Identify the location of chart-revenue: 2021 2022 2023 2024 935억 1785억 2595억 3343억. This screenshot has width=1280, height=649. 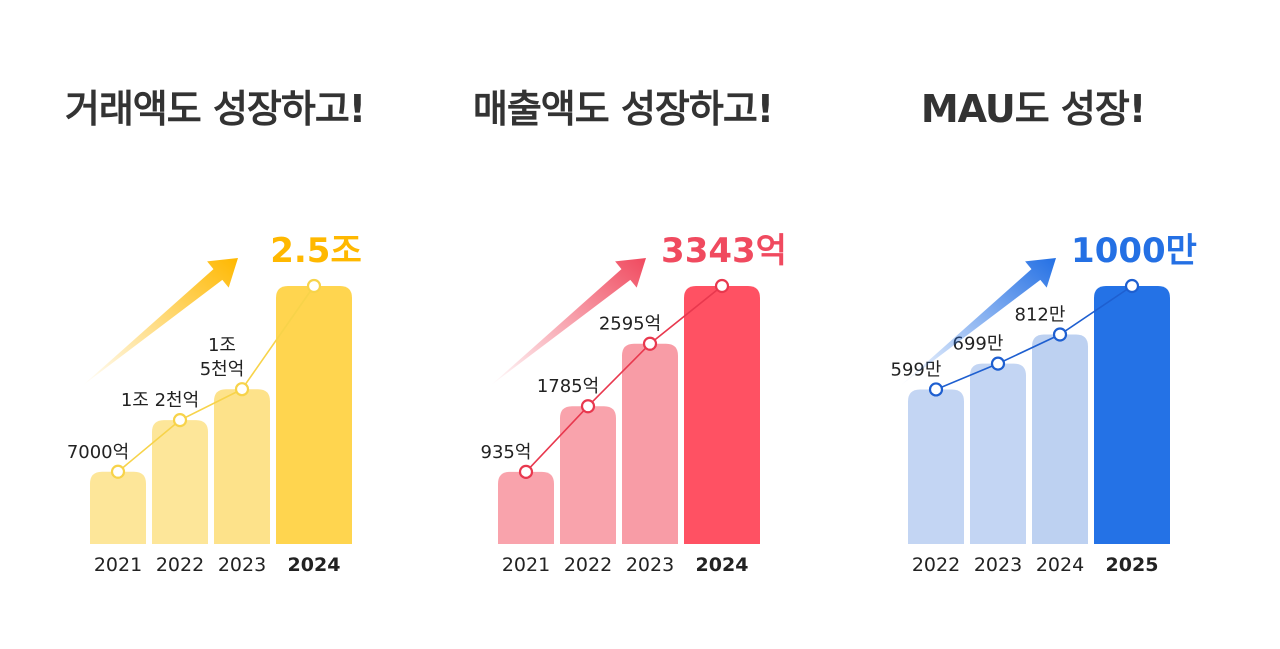
(634, 403).